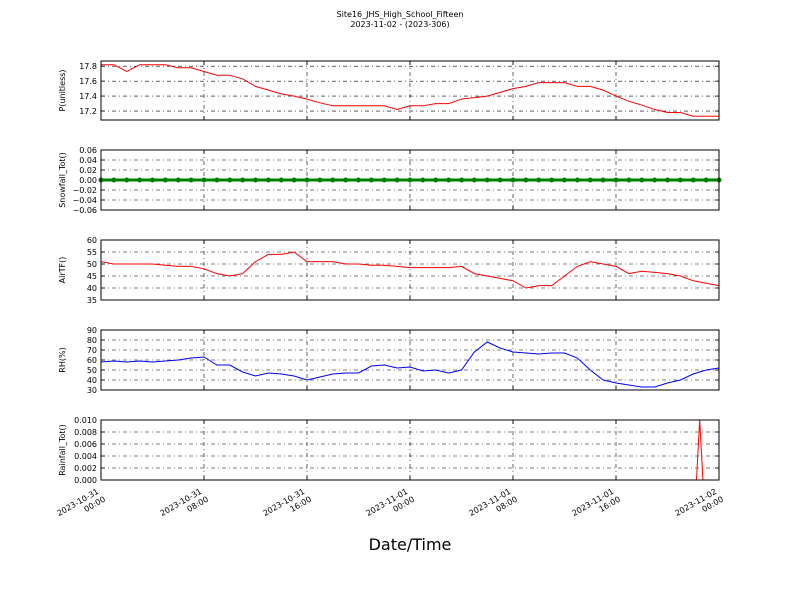 This screenshot has width=800, height=600. I want to click on y-tick-label: 35, so click(92, 300).